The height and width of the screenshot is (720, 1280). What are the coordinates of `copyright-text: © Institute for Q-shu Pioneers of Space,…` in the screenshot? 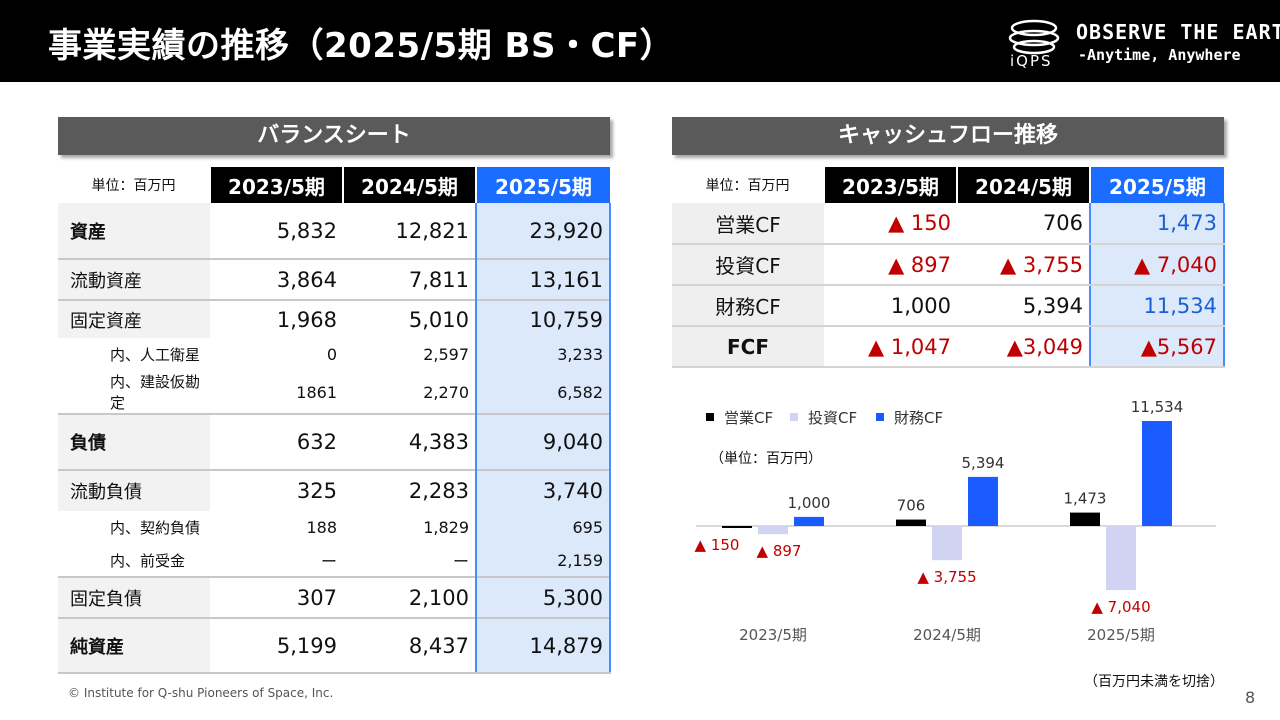 It's located at (201, 693).